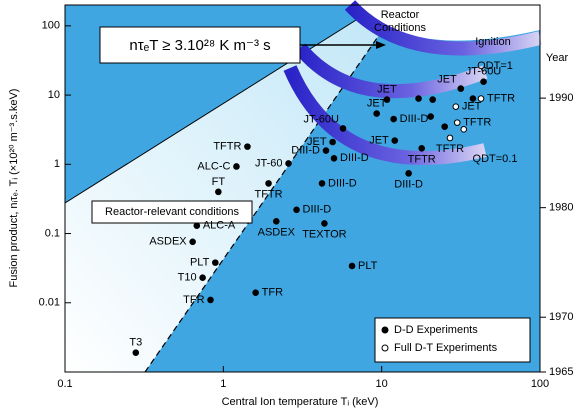 Image resolution: width=581 pixels, height=412 pixels. What do you see at coordinates (436, 330) in the screenshot?
I see `legend-label: D-D Experiments` at bounding box center [436, 330].